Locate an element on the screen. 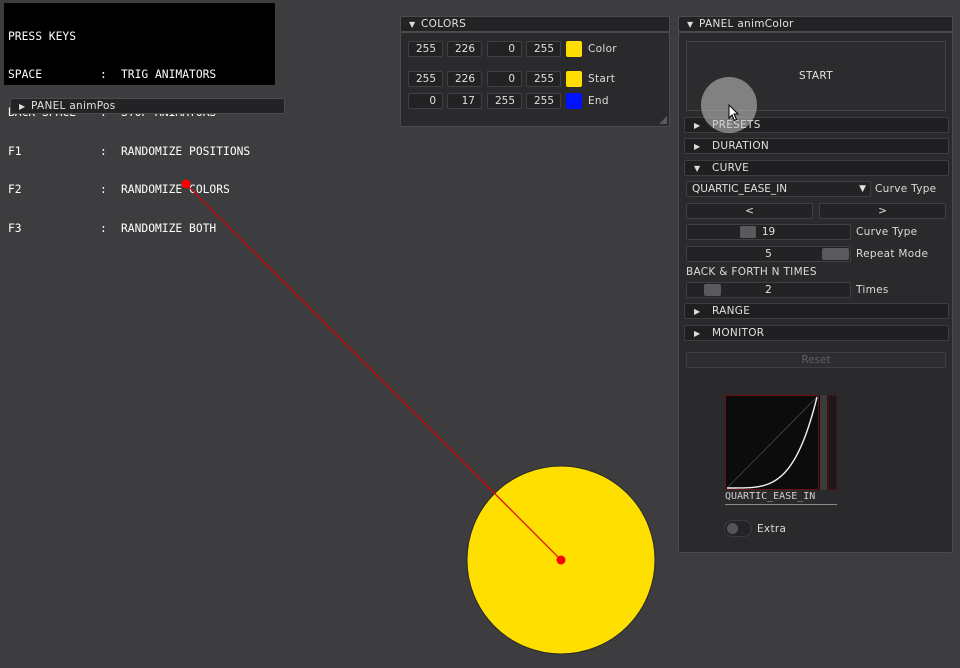  reset-button: Reset is located at coordinates (816, 360).